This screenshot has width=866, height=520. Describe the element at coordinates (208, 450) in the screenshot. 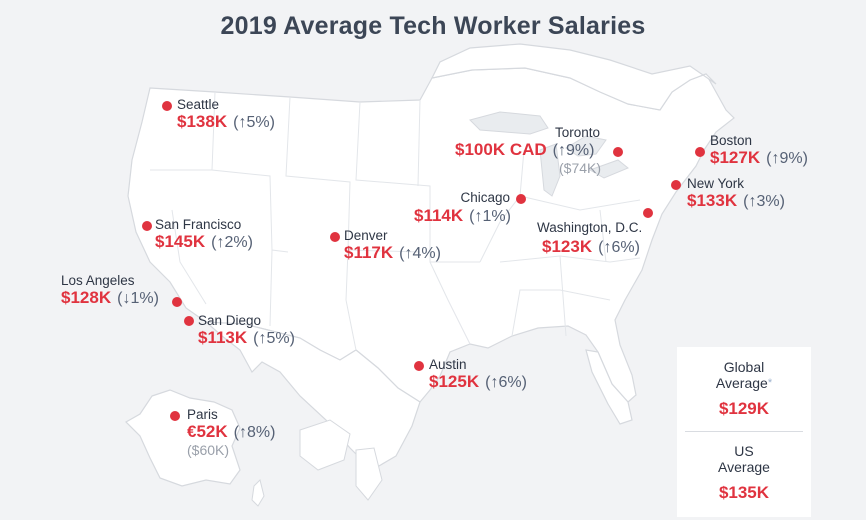

I see `city-local-usd: ($60K)` at that location.